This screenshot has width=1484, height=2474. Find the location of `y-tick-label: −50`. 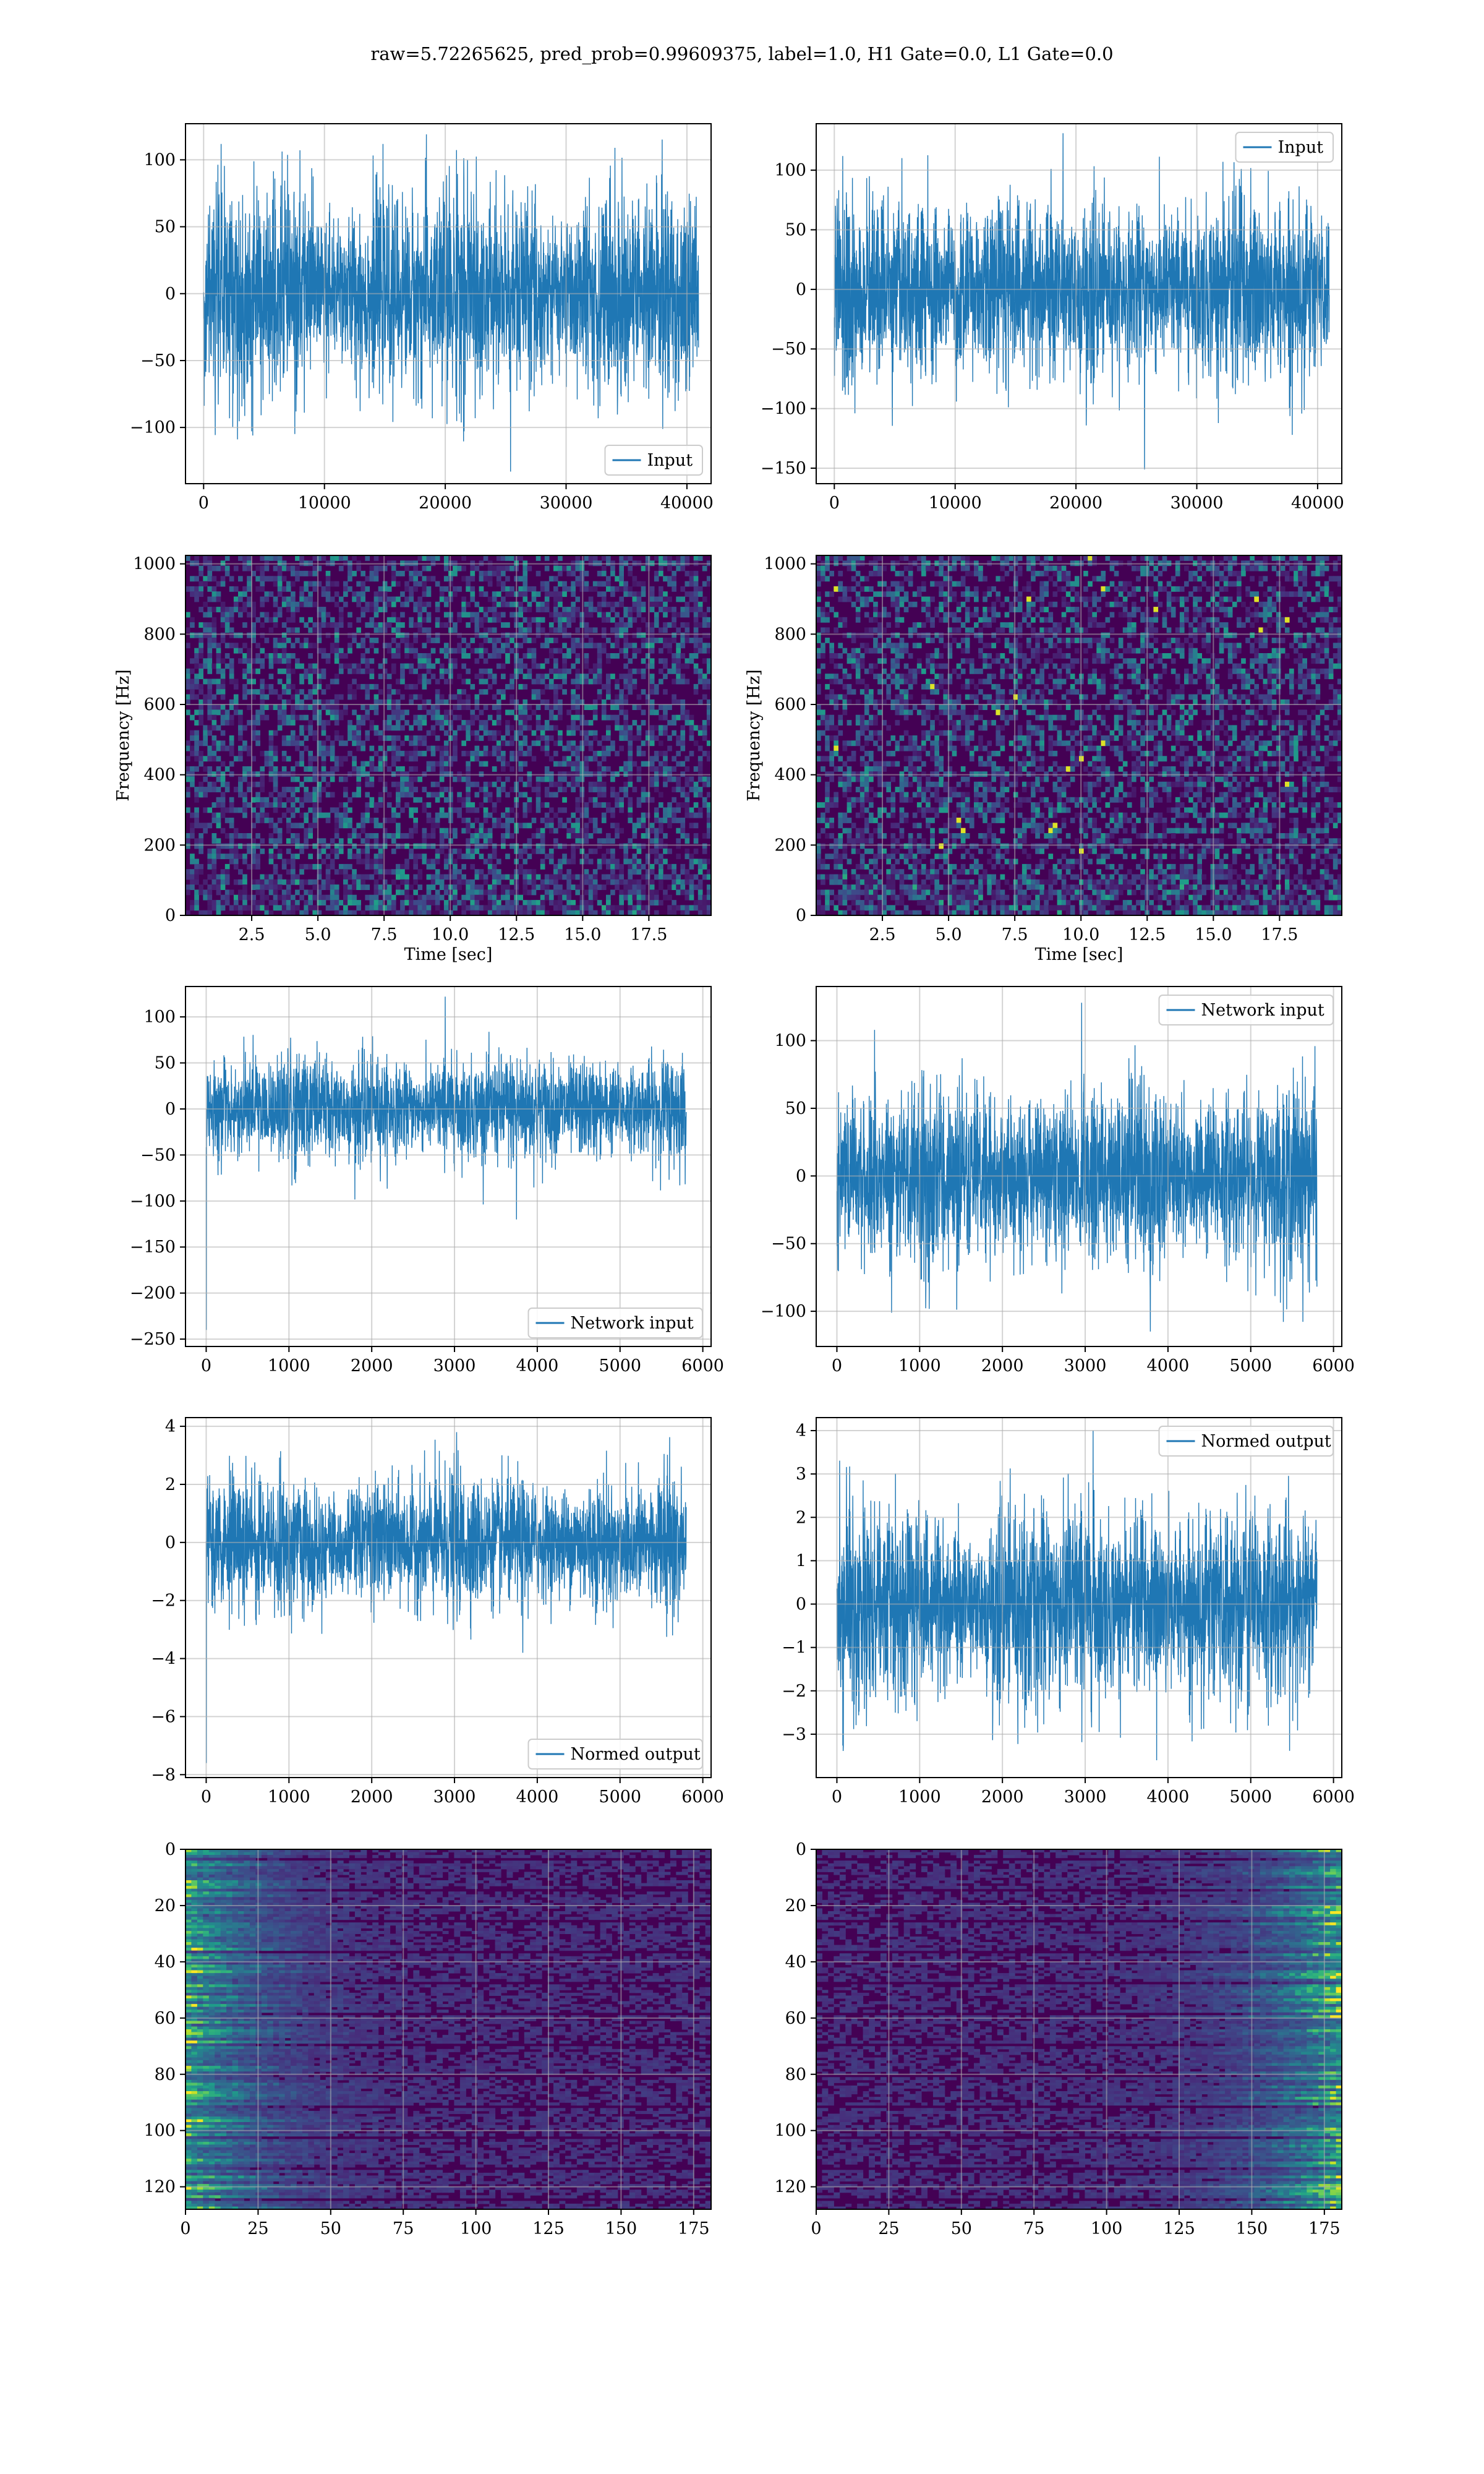

y-tick-label: −50 is located at coordinates (158, 361).